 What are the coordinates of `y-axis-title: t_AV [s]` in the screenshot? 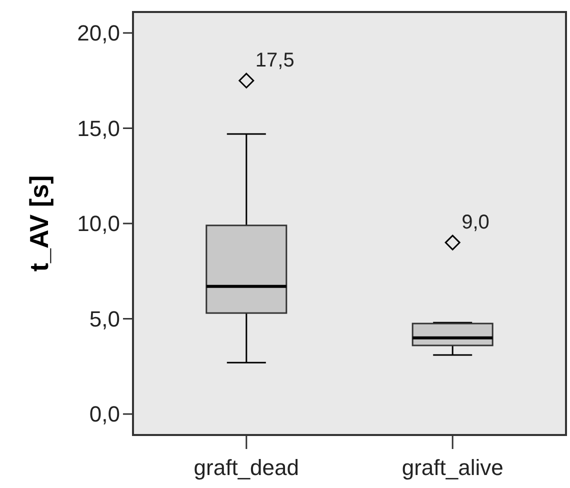 It's located at (39, 223).